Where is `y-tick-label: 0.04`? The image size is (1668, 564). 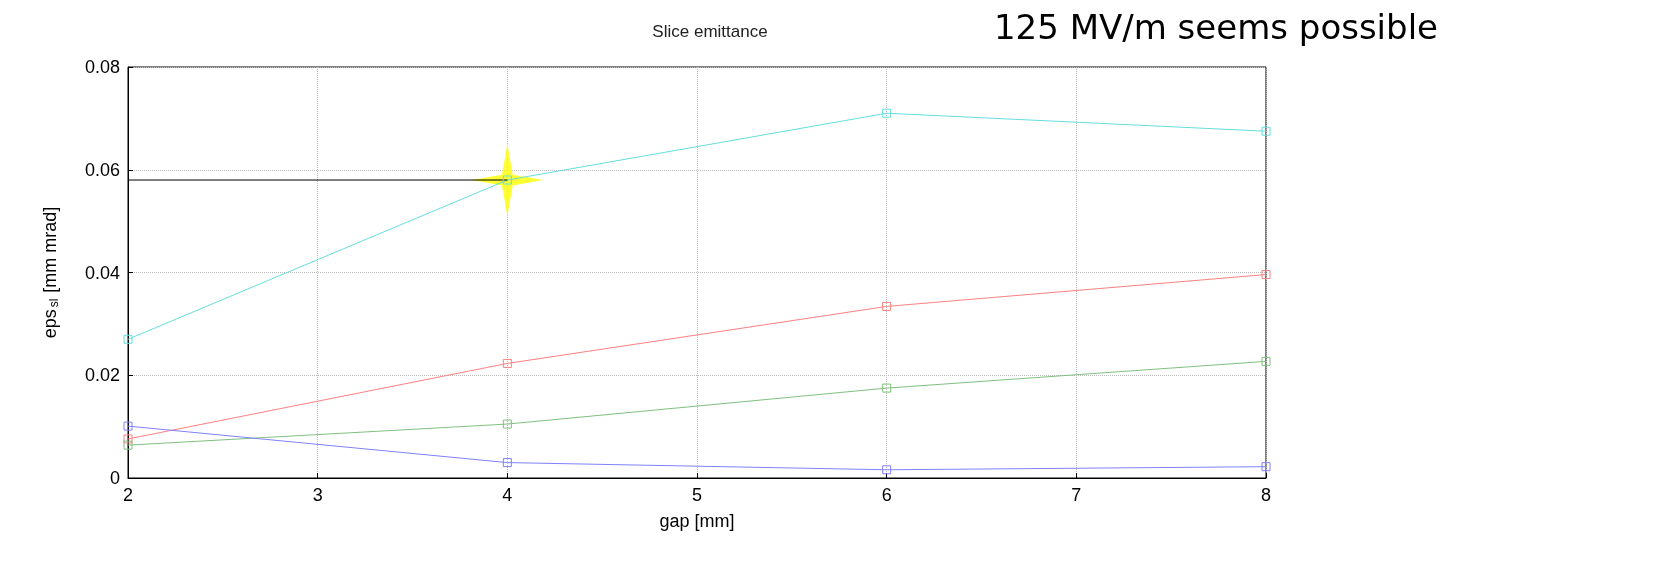 y-tick-label: 0.04 is located at coordinates (102, 272).